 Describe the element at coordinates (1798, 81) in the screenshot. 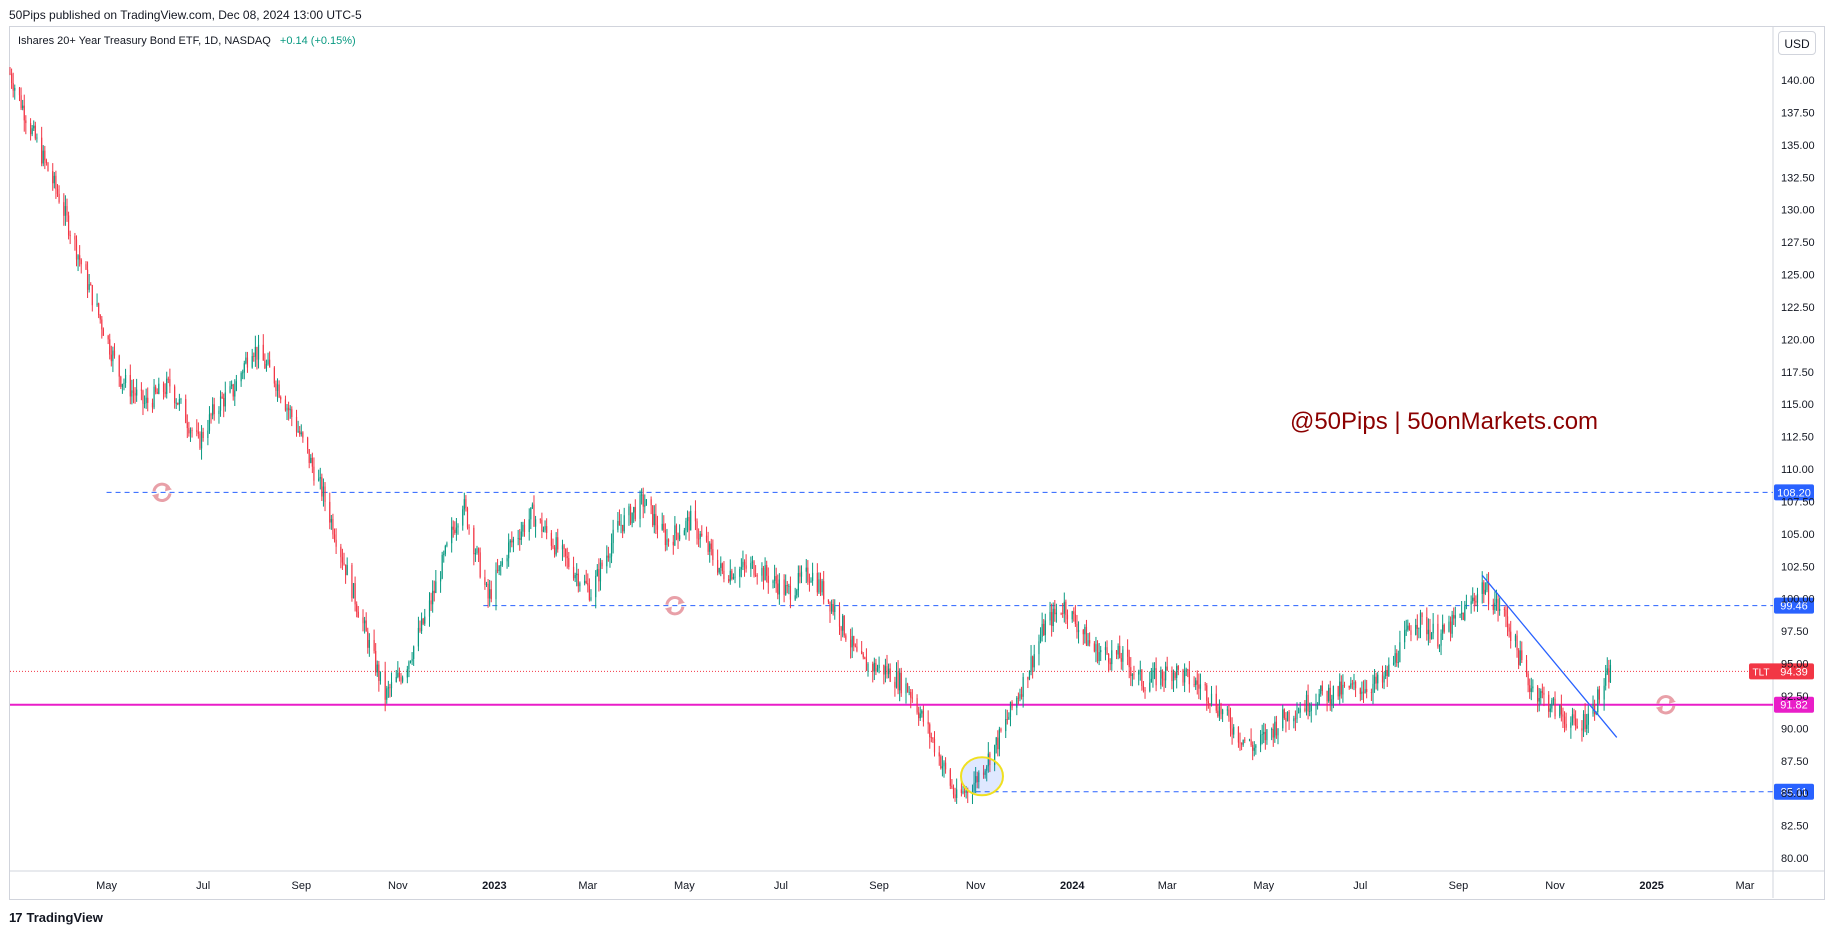

I see `price-tick-label: 140.00` at that location.